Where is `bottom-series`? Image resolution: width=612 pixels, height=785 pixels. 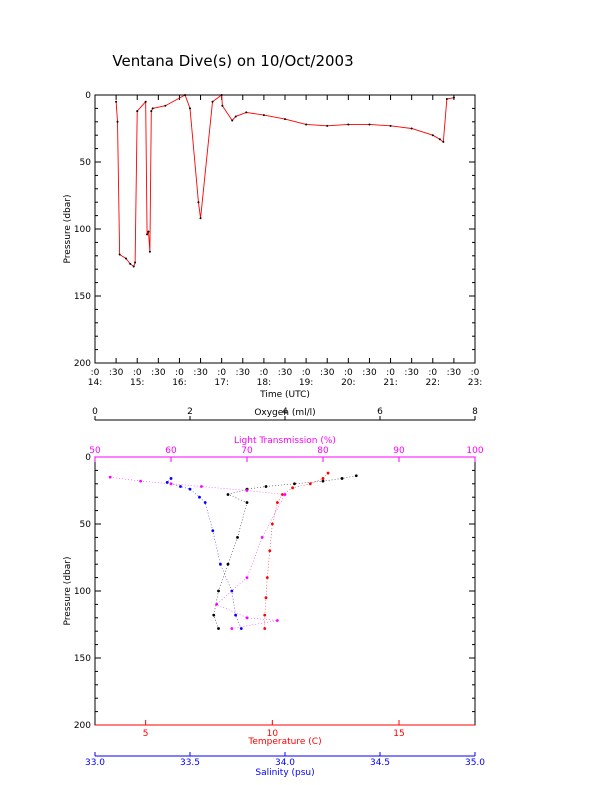 bottom-series is located at coordinates (233, 550).